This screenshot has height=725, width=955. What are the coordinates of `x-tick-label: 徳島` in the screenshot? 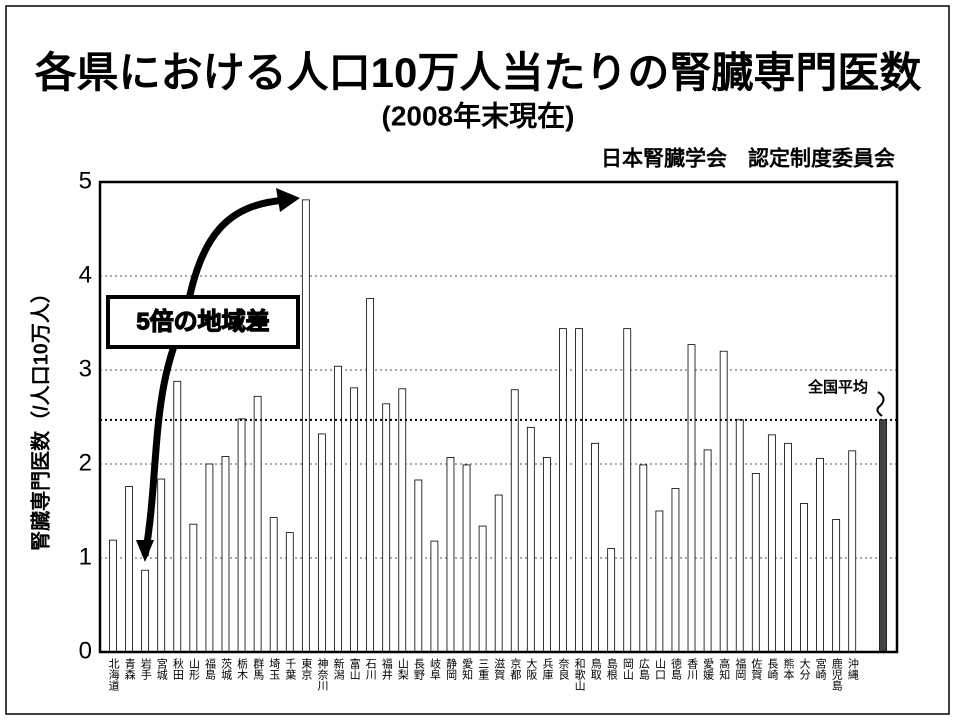 It's located at (676, 669).